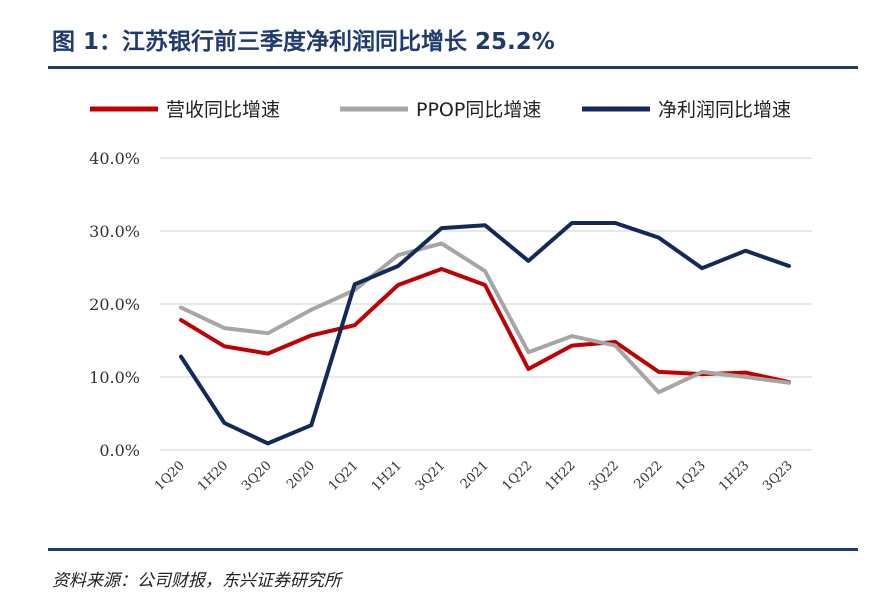 The image size is (879, 601). Describe the element at coordinates (119, 450) in the screenshot. I see `y-tick-label: 0.0%` at that location.